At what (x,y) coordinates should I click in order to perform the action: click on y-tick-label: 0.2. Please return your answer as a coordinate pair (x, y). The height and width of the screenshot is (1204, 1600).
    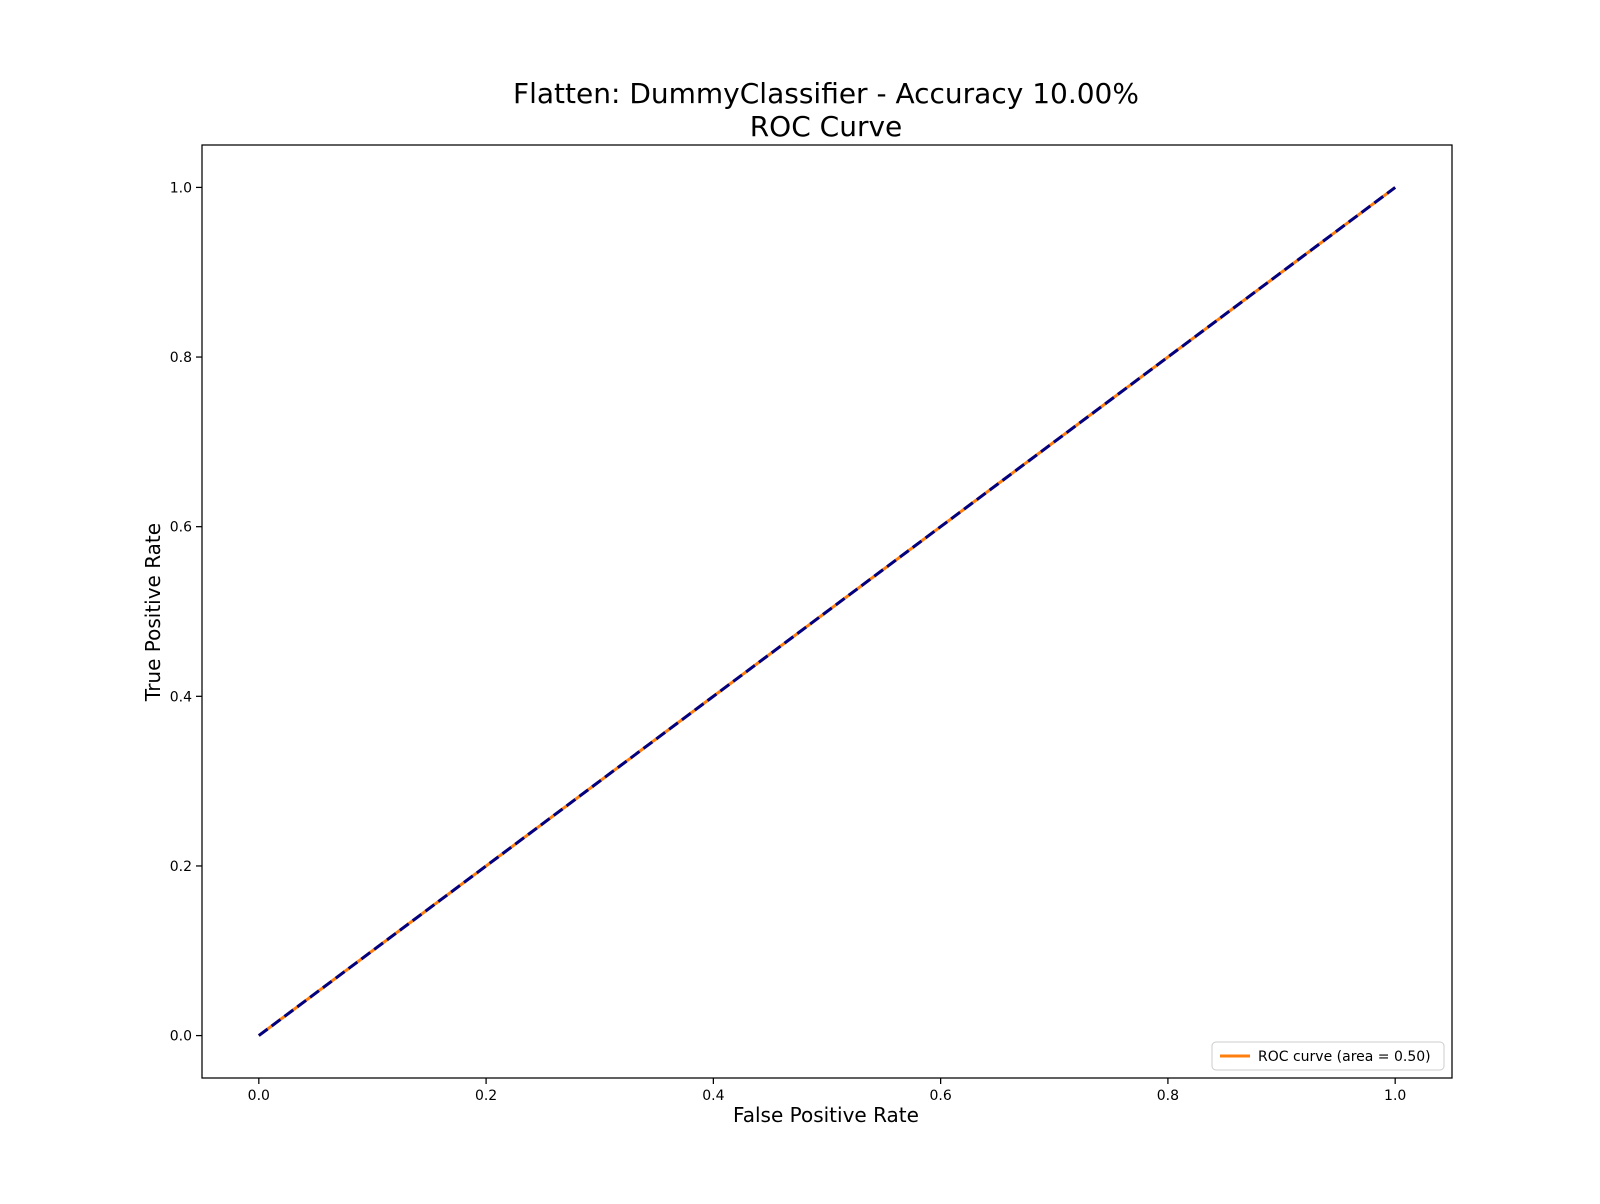
    Looking at the image, I should click on (181, 867).